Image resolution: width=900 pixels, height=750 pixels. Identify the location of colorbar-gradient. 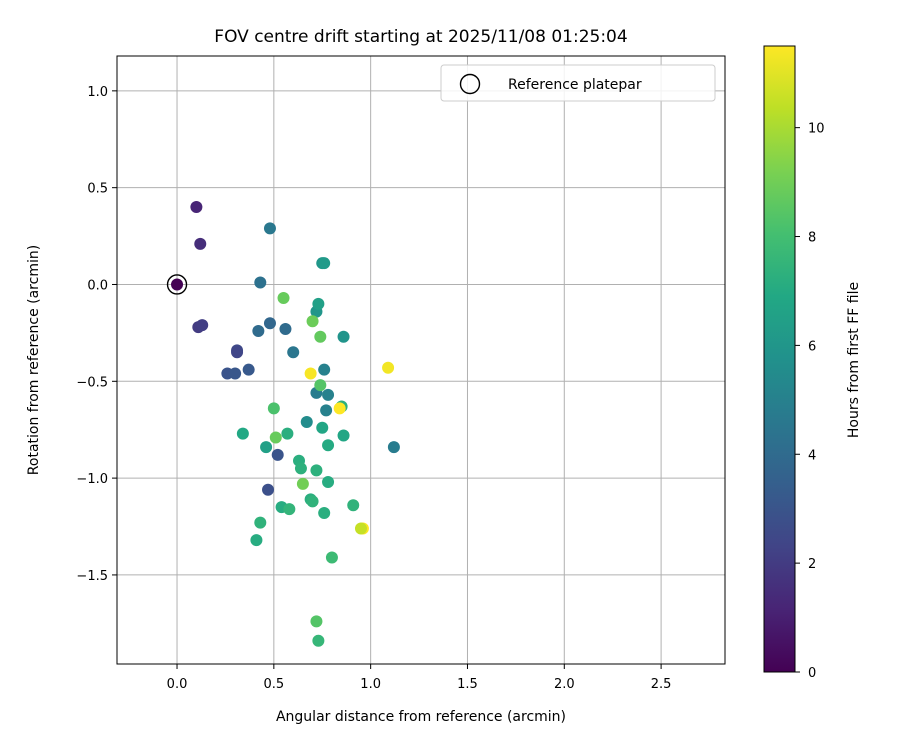
(779, 359).